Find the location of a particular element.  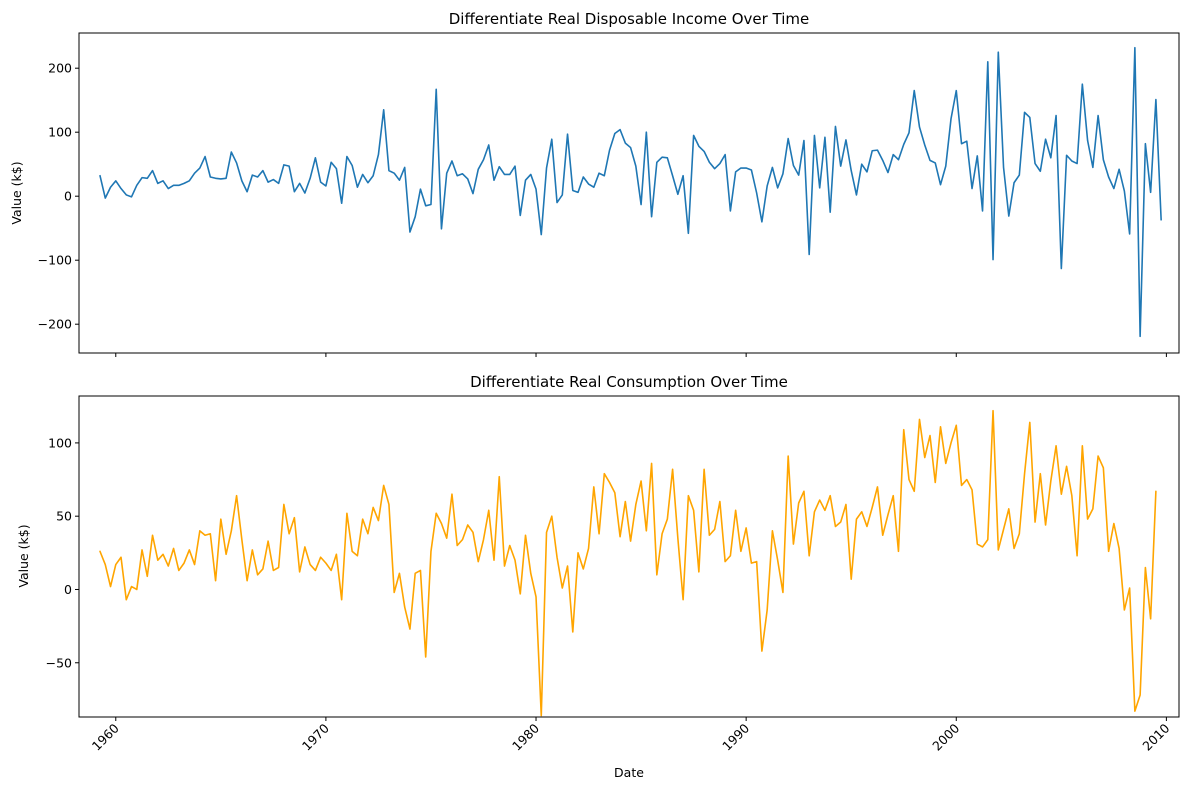

y-tick-label: −100 is located at coordinates (55, 260).